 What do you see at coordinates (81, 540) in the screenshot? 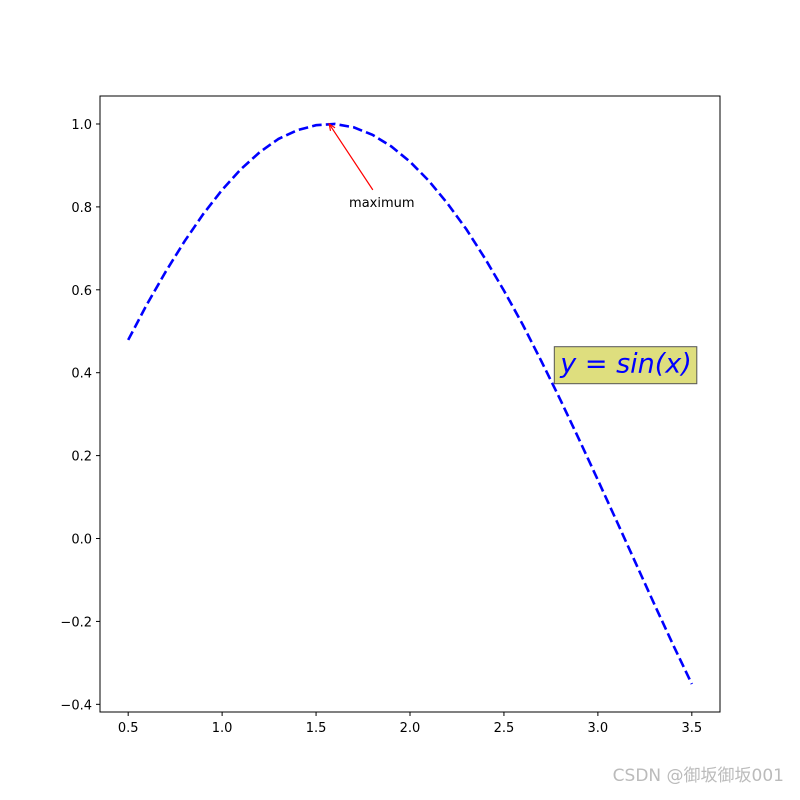
I see `y-tick-label: 0.0` at bounding box center [81, 540].